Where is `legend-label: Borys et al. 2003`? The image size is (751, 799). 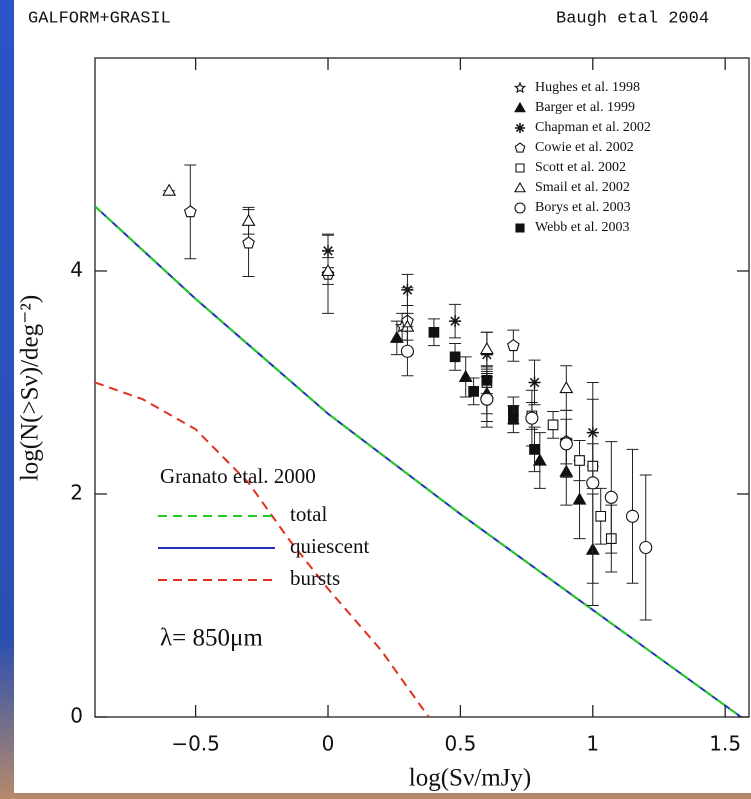
legend-label: Borys et al. 2003 is located at coordinates (583, 207).